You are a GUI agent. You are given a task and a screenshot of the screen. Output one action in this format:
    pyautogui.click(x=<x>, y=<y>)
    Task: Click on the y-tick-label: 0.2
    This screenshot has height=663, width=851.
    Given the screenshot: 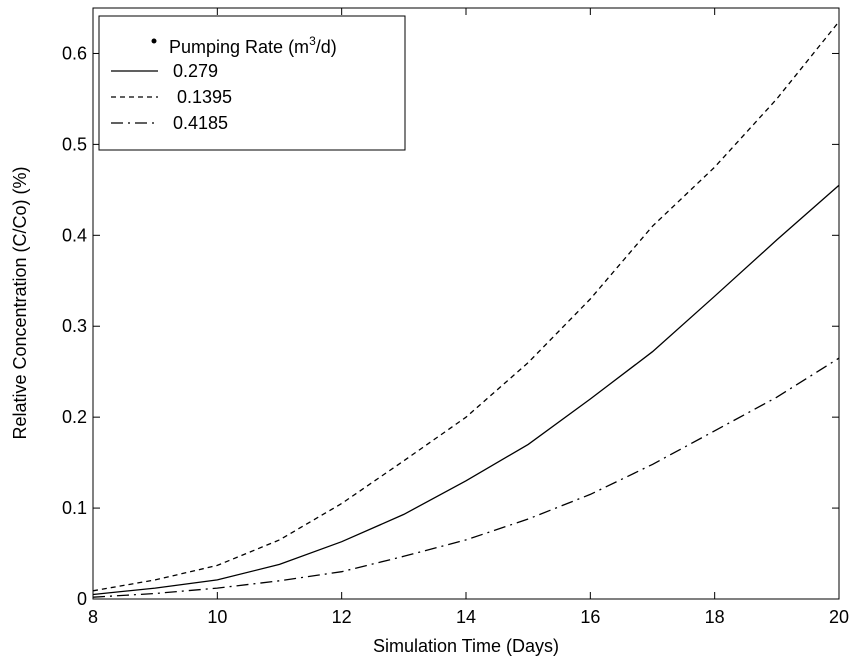 What is the action you would take?
    pyautogui.click(x=74, y=417)
    